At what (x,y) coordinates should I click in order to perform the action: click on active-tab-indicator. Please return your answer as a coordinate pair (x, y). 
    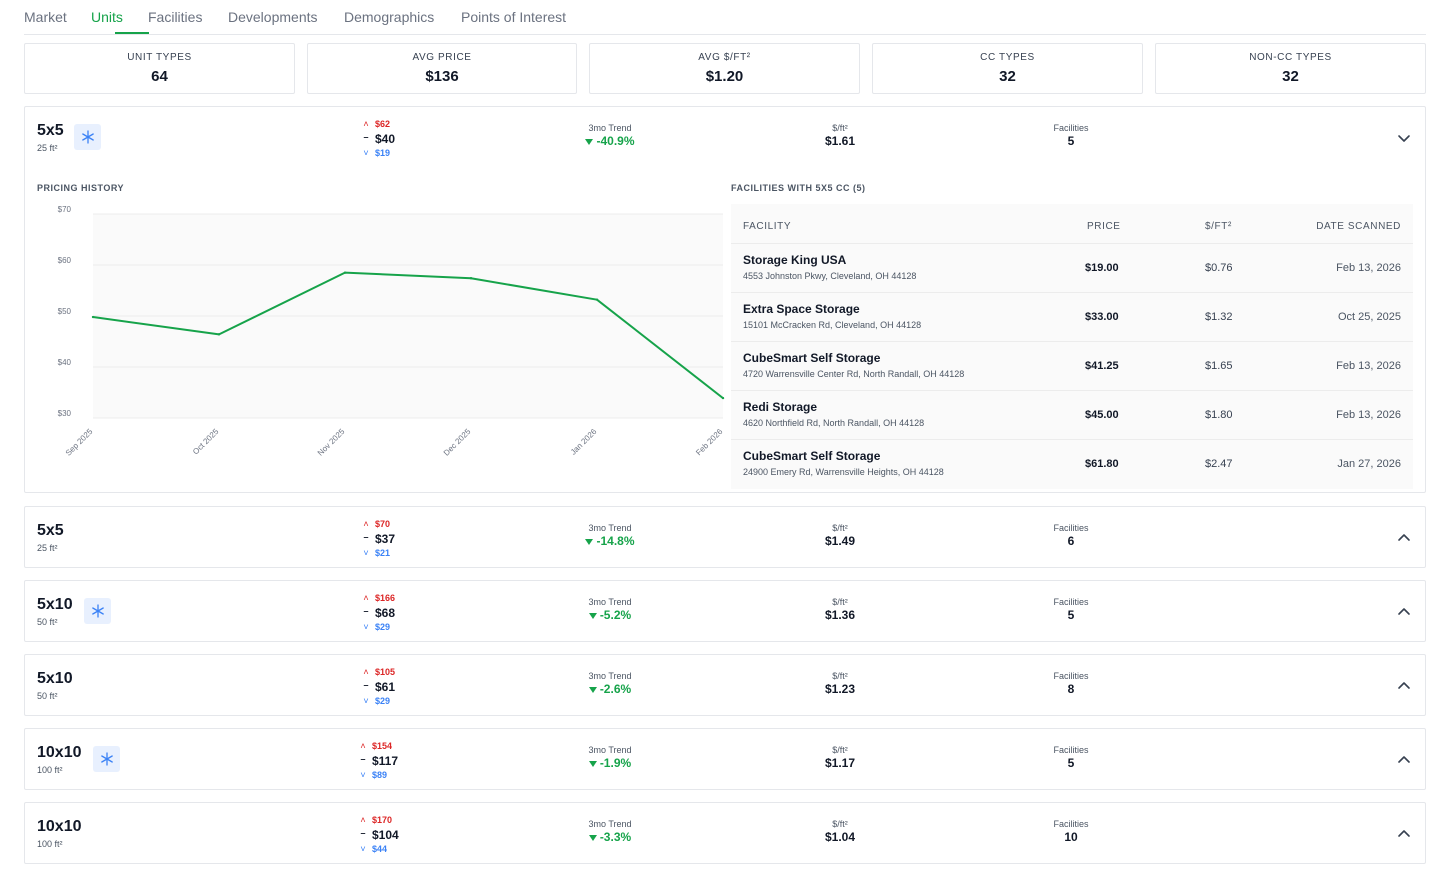
    Looking at the image, I should click on (132, 33).